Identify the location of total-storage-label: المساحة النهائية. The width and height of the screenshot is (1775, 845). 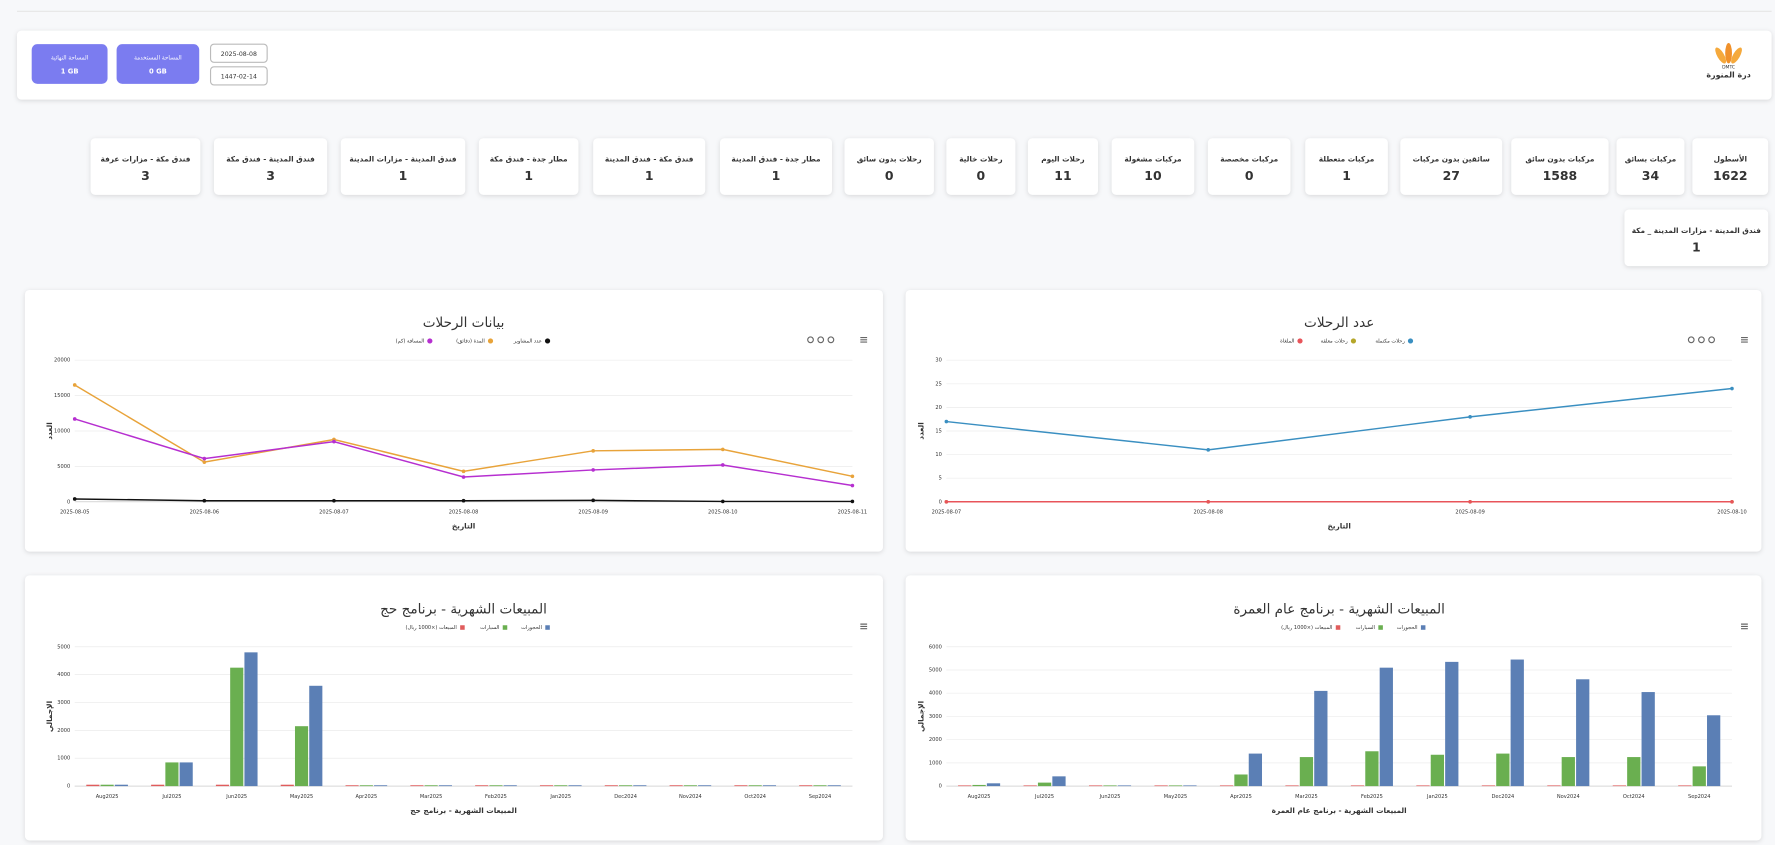
(70, 58).